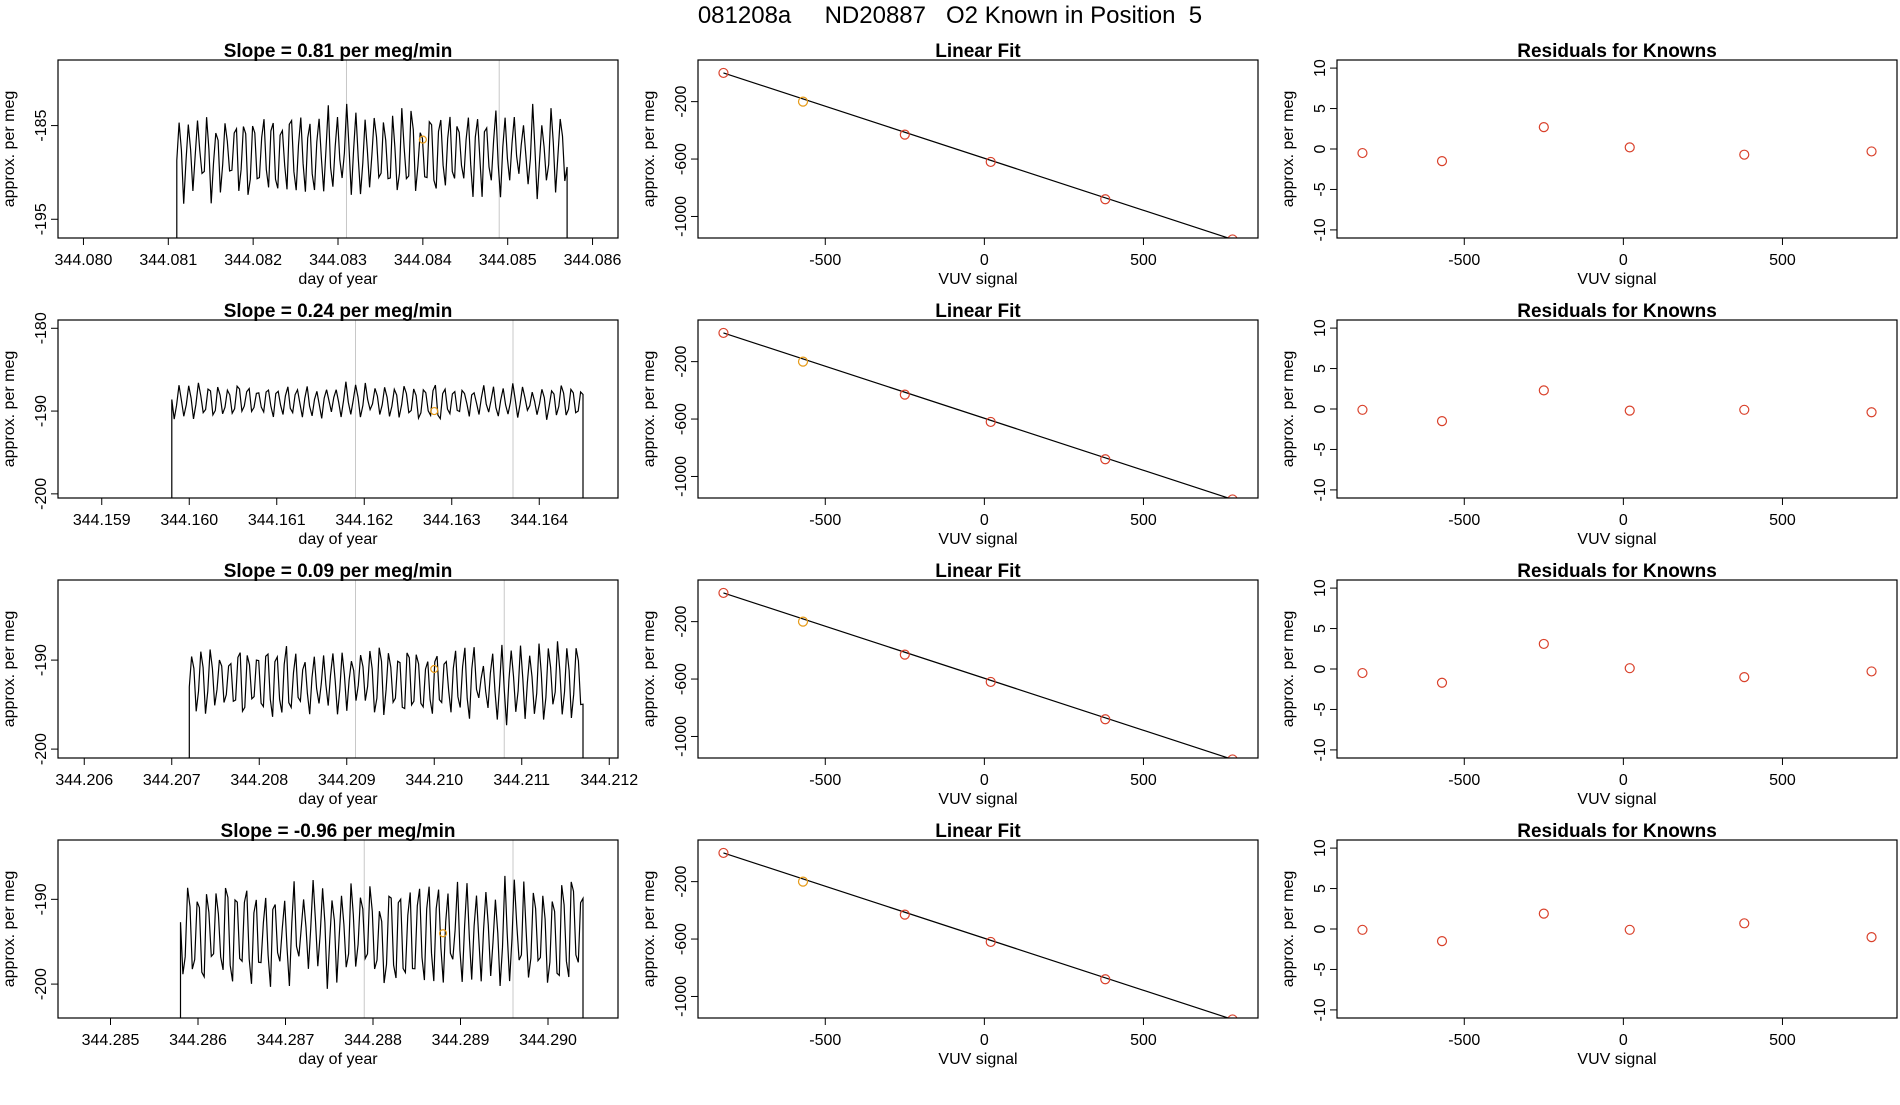 The width and height of the screenshot is (1900, 1105). What do you see at coordinates (548, 1040) in the screenshot?
I see `x-tick-label: 344.290` at bounding box center [548, 1040].